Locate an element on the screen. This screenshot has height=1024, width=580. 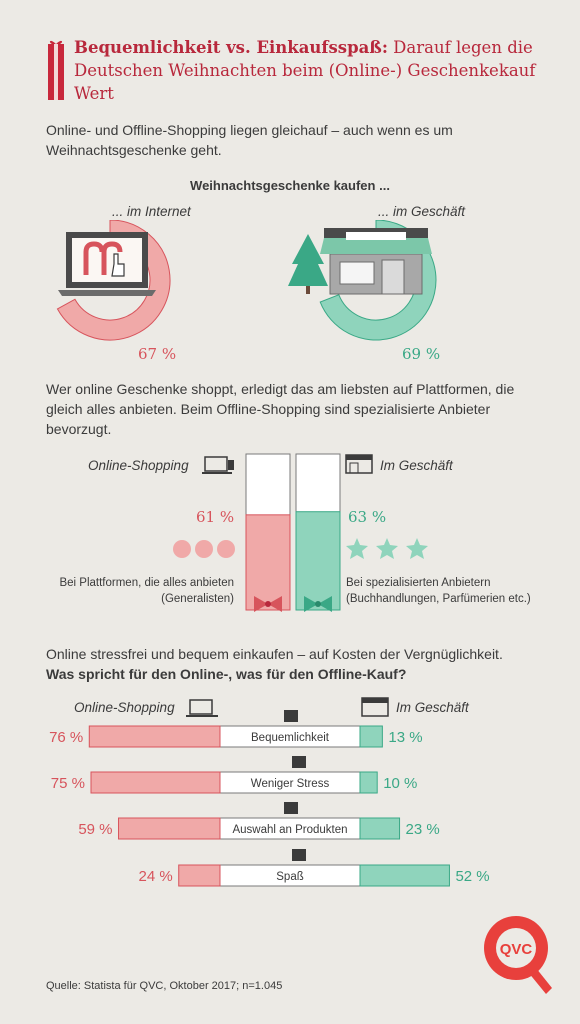
s3-laptop-icon is located at coordinates (202, 708).